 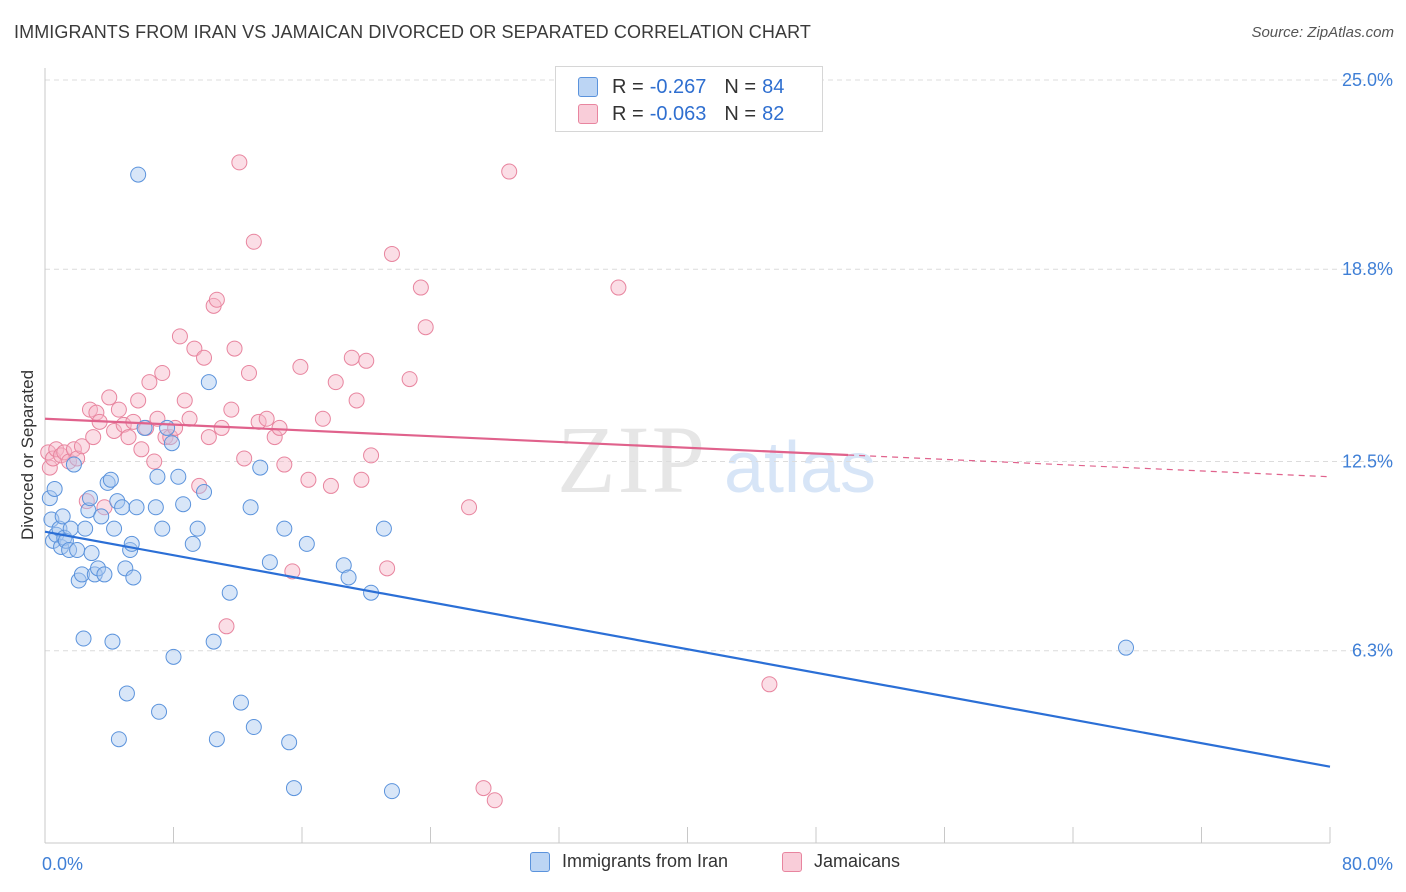 I want to click on legend-r-label: R =, so click(x=628, y=113).